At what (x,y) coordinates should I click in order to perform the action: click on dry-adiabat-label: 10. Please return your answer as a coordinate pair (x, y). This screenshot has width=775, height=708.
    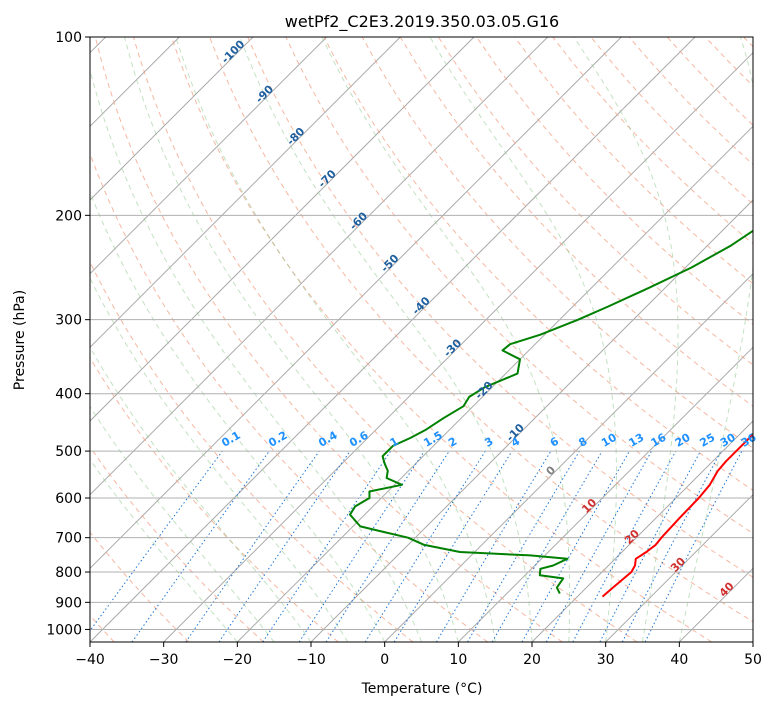
    Looking at the image, I should click on (589, 506).